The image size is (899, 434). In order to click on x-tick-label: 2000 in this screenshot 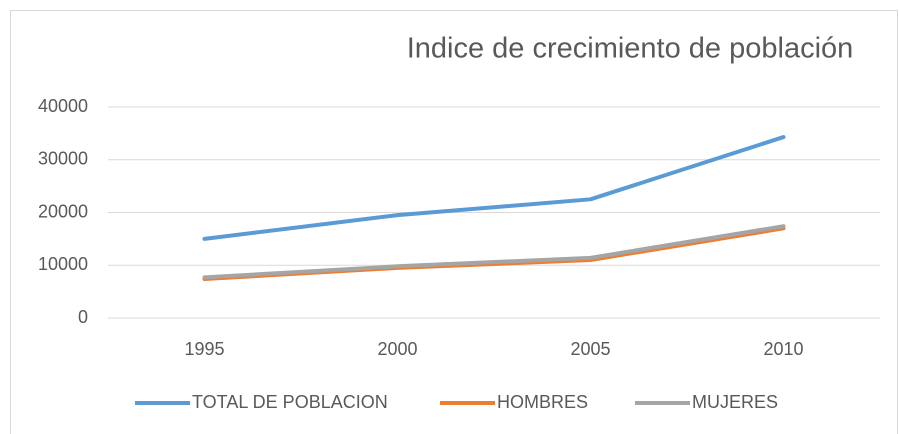, I will do `click(397, 349)`.